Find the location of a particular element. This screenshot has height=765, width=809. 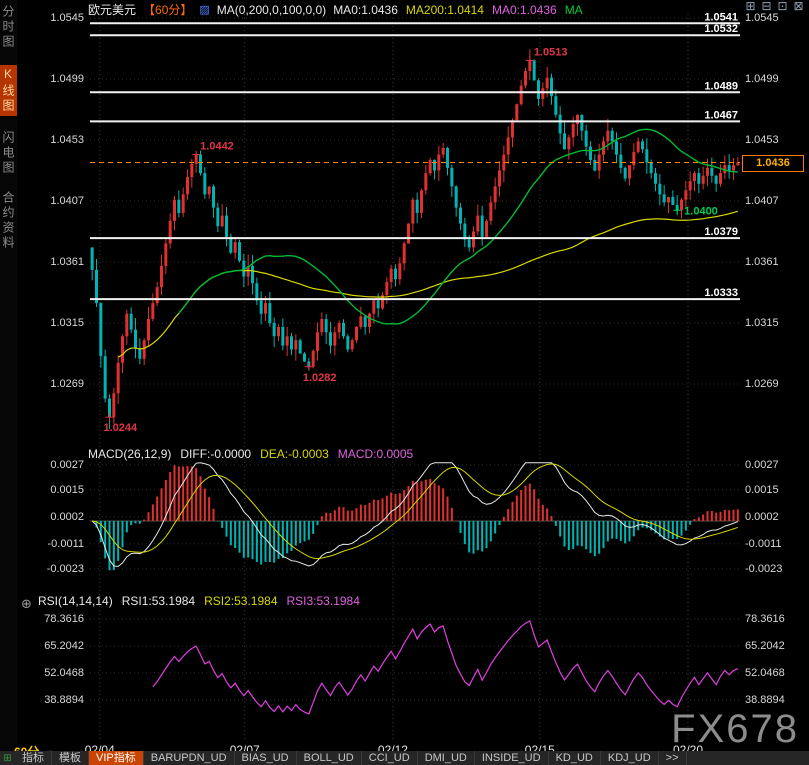

macd-readout: MACD:0.0005 is located at coordinates (375, 454).